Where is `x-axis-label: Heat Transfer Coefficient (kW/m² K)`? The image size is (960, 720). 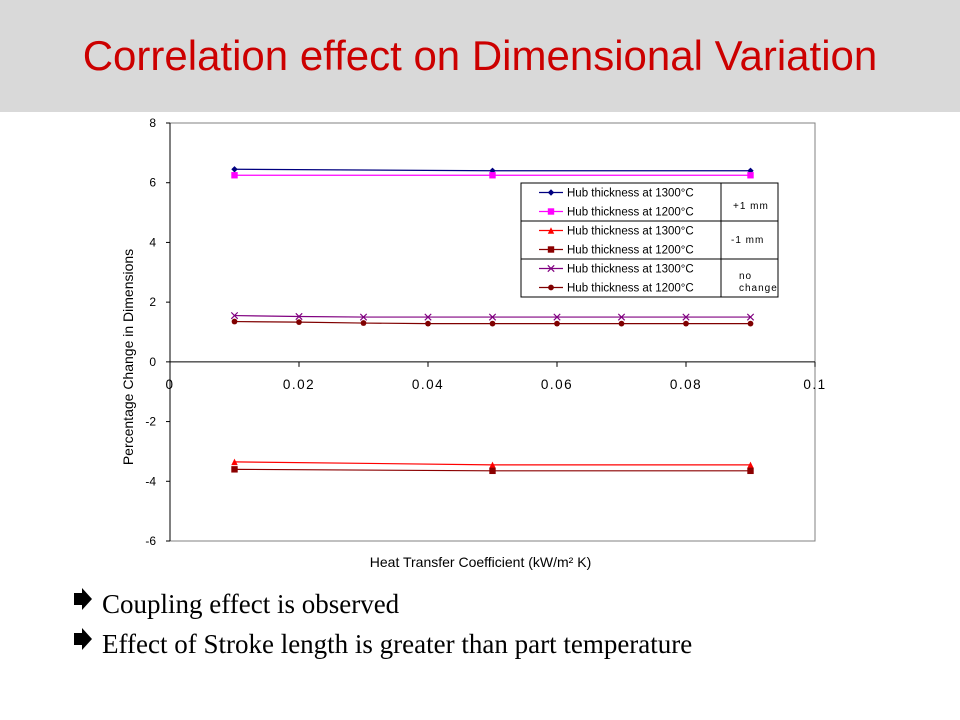
x-axis-label: Heat Transfer Coefficient (kW/m² K) is located at coordinates (480, 562).